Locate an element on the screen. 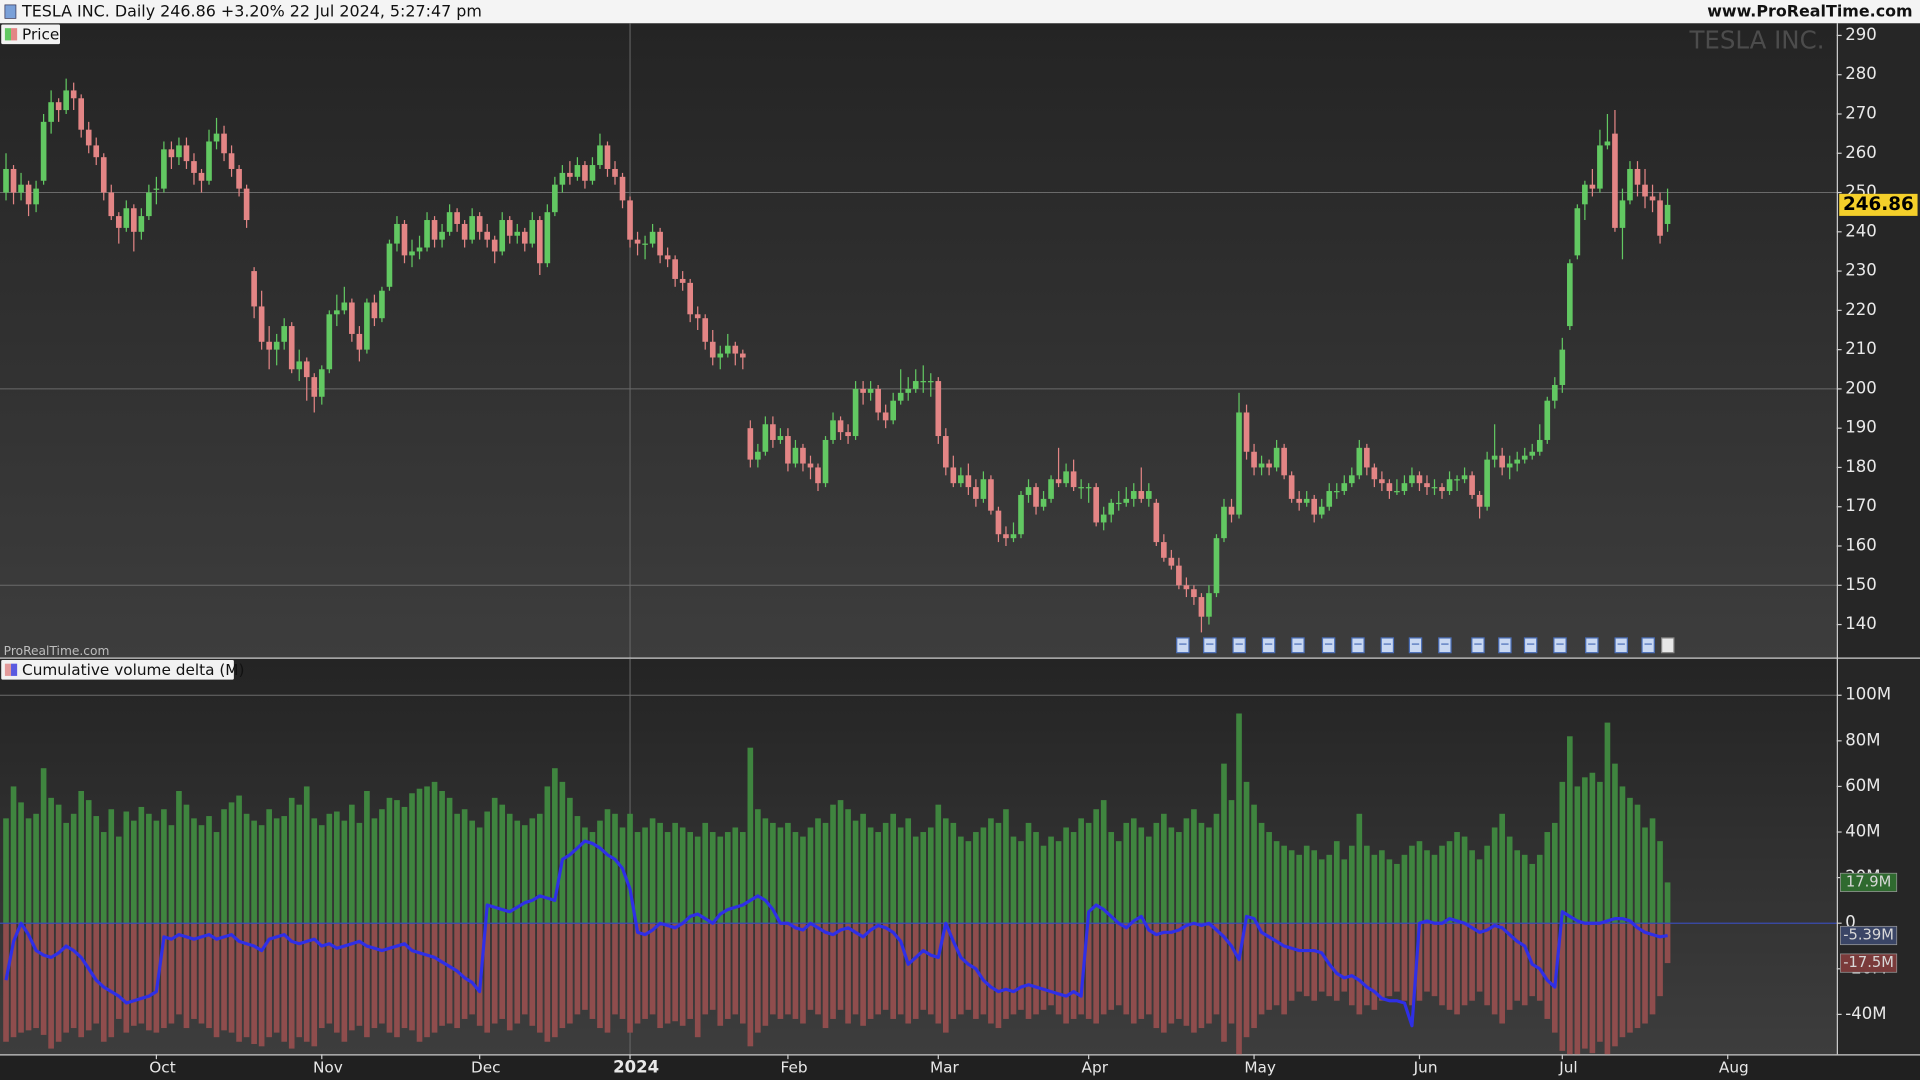 Image resolution: width=1920 pixels, height=1080 pixels. x-tick-label: Oct is located at coordinates (162, 1067).